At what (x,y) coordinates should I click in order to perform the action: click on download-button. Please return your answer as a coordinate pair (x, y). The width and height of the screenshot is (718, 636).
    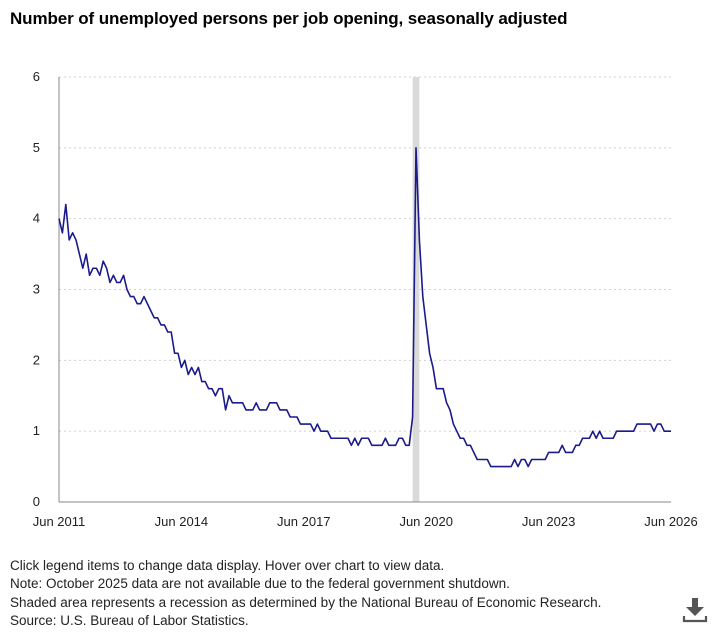
    Looking at the image, I should click on (695, 610).